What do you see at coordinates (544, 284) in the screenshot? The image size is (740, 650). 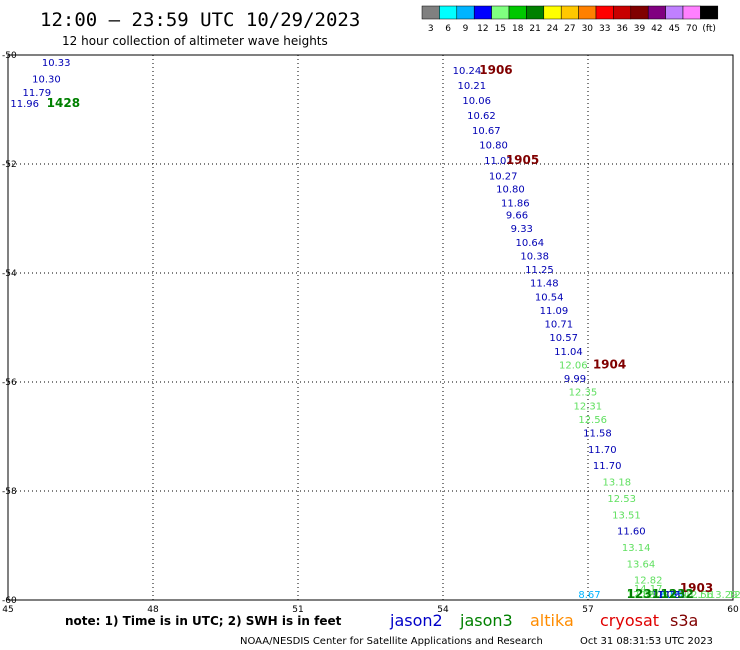 I see `data-point-label: 11.48` at bounding box center [544, 284].